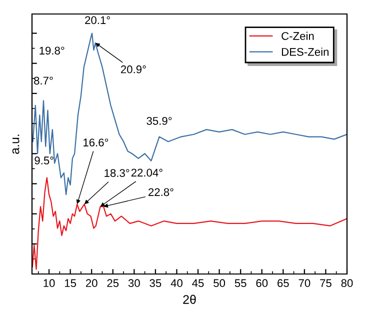  Describe the element at coordinates (133, 69) in the screenshot. I see `annotation: 20.9°` at that location.